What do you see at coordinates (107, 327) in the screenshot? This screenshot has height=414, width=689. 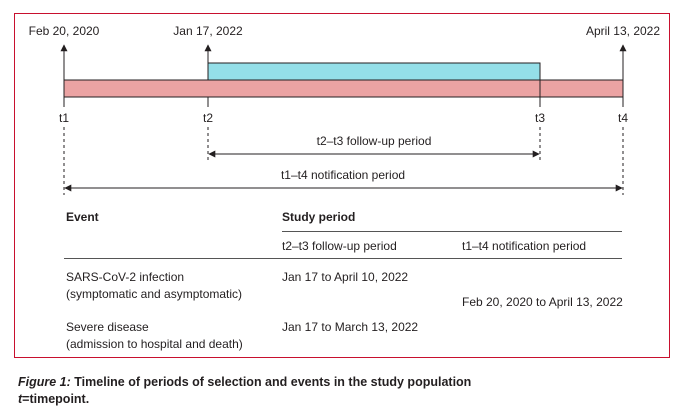 I see `row2-event-name: Severe disease` at bounding box center [107, 327].